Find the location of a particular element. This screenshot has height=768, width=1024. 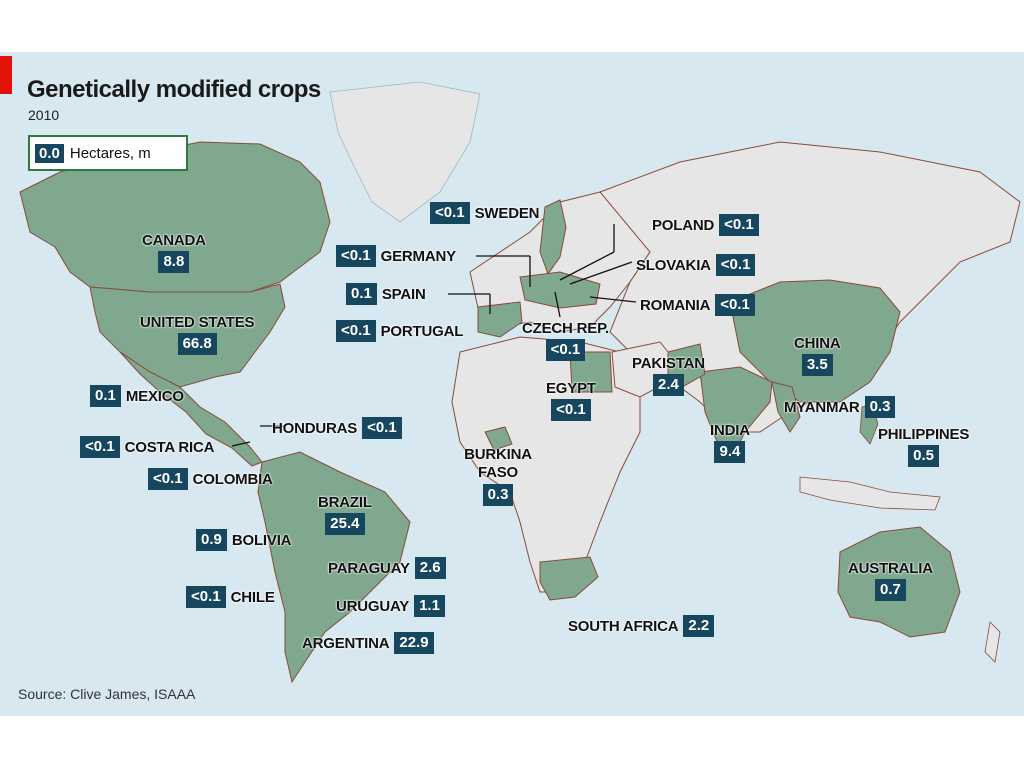

accent-tag is located at coordinates (6, 75).